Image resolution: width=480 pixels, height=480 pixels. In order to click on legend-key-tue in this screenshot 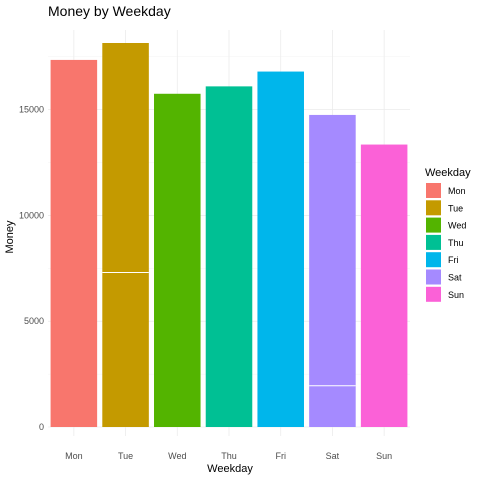, I will do `click(433, 208)`.